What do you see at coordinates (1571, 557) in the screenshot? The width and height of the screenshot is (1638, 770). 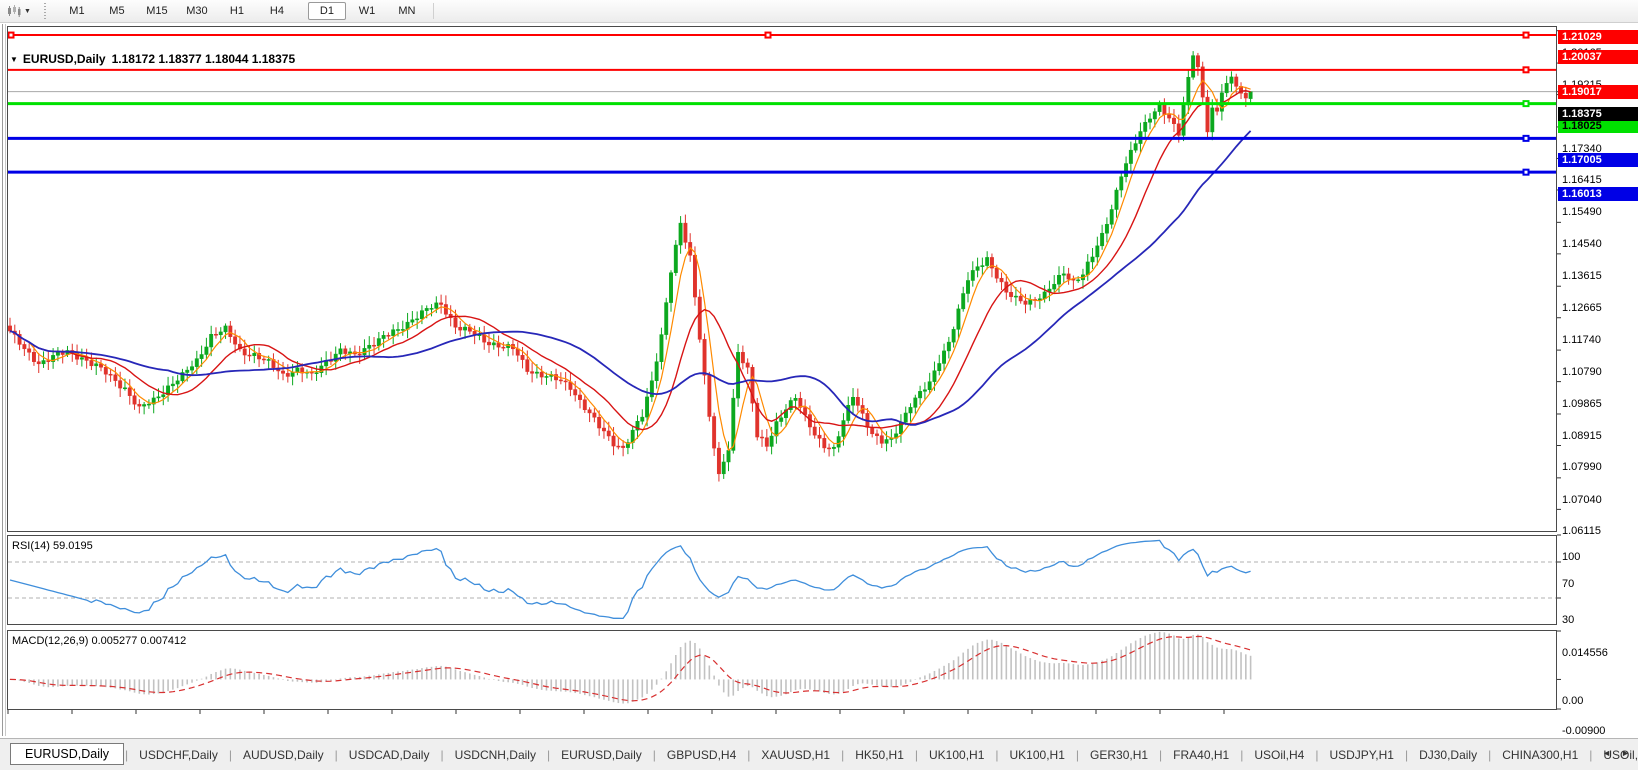 I see `rsi-scale-label: 100` at bounding box center [1571, 557].